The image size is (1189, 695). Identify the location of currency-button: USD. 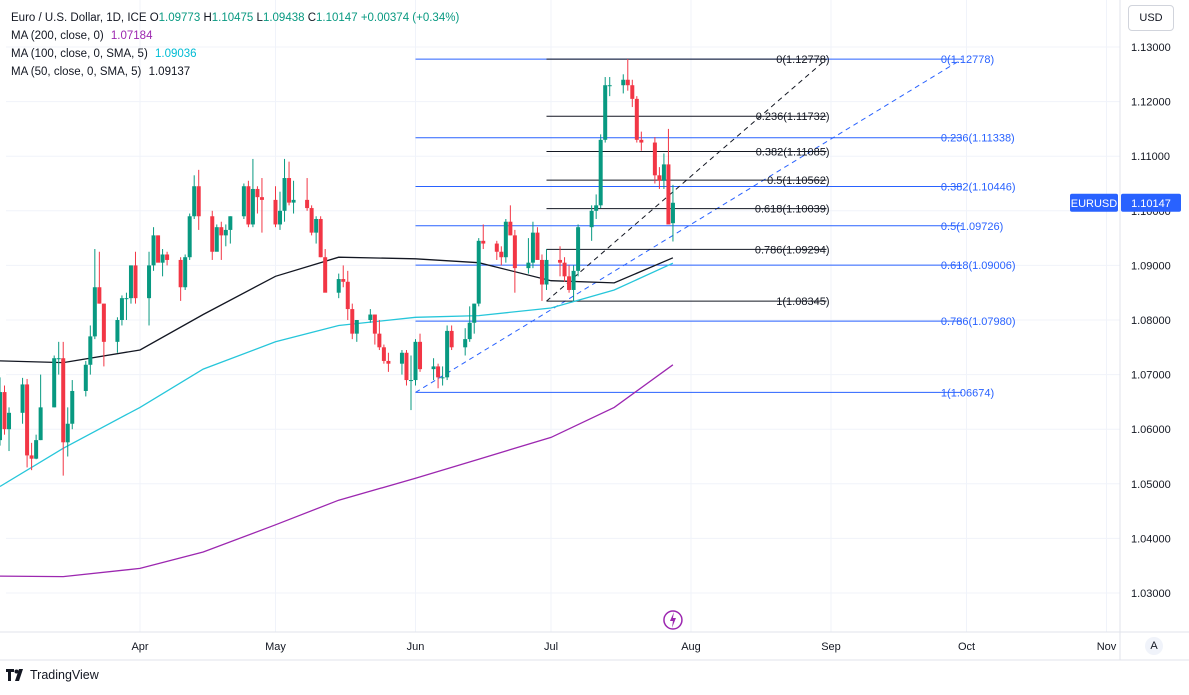
(1151, 18).